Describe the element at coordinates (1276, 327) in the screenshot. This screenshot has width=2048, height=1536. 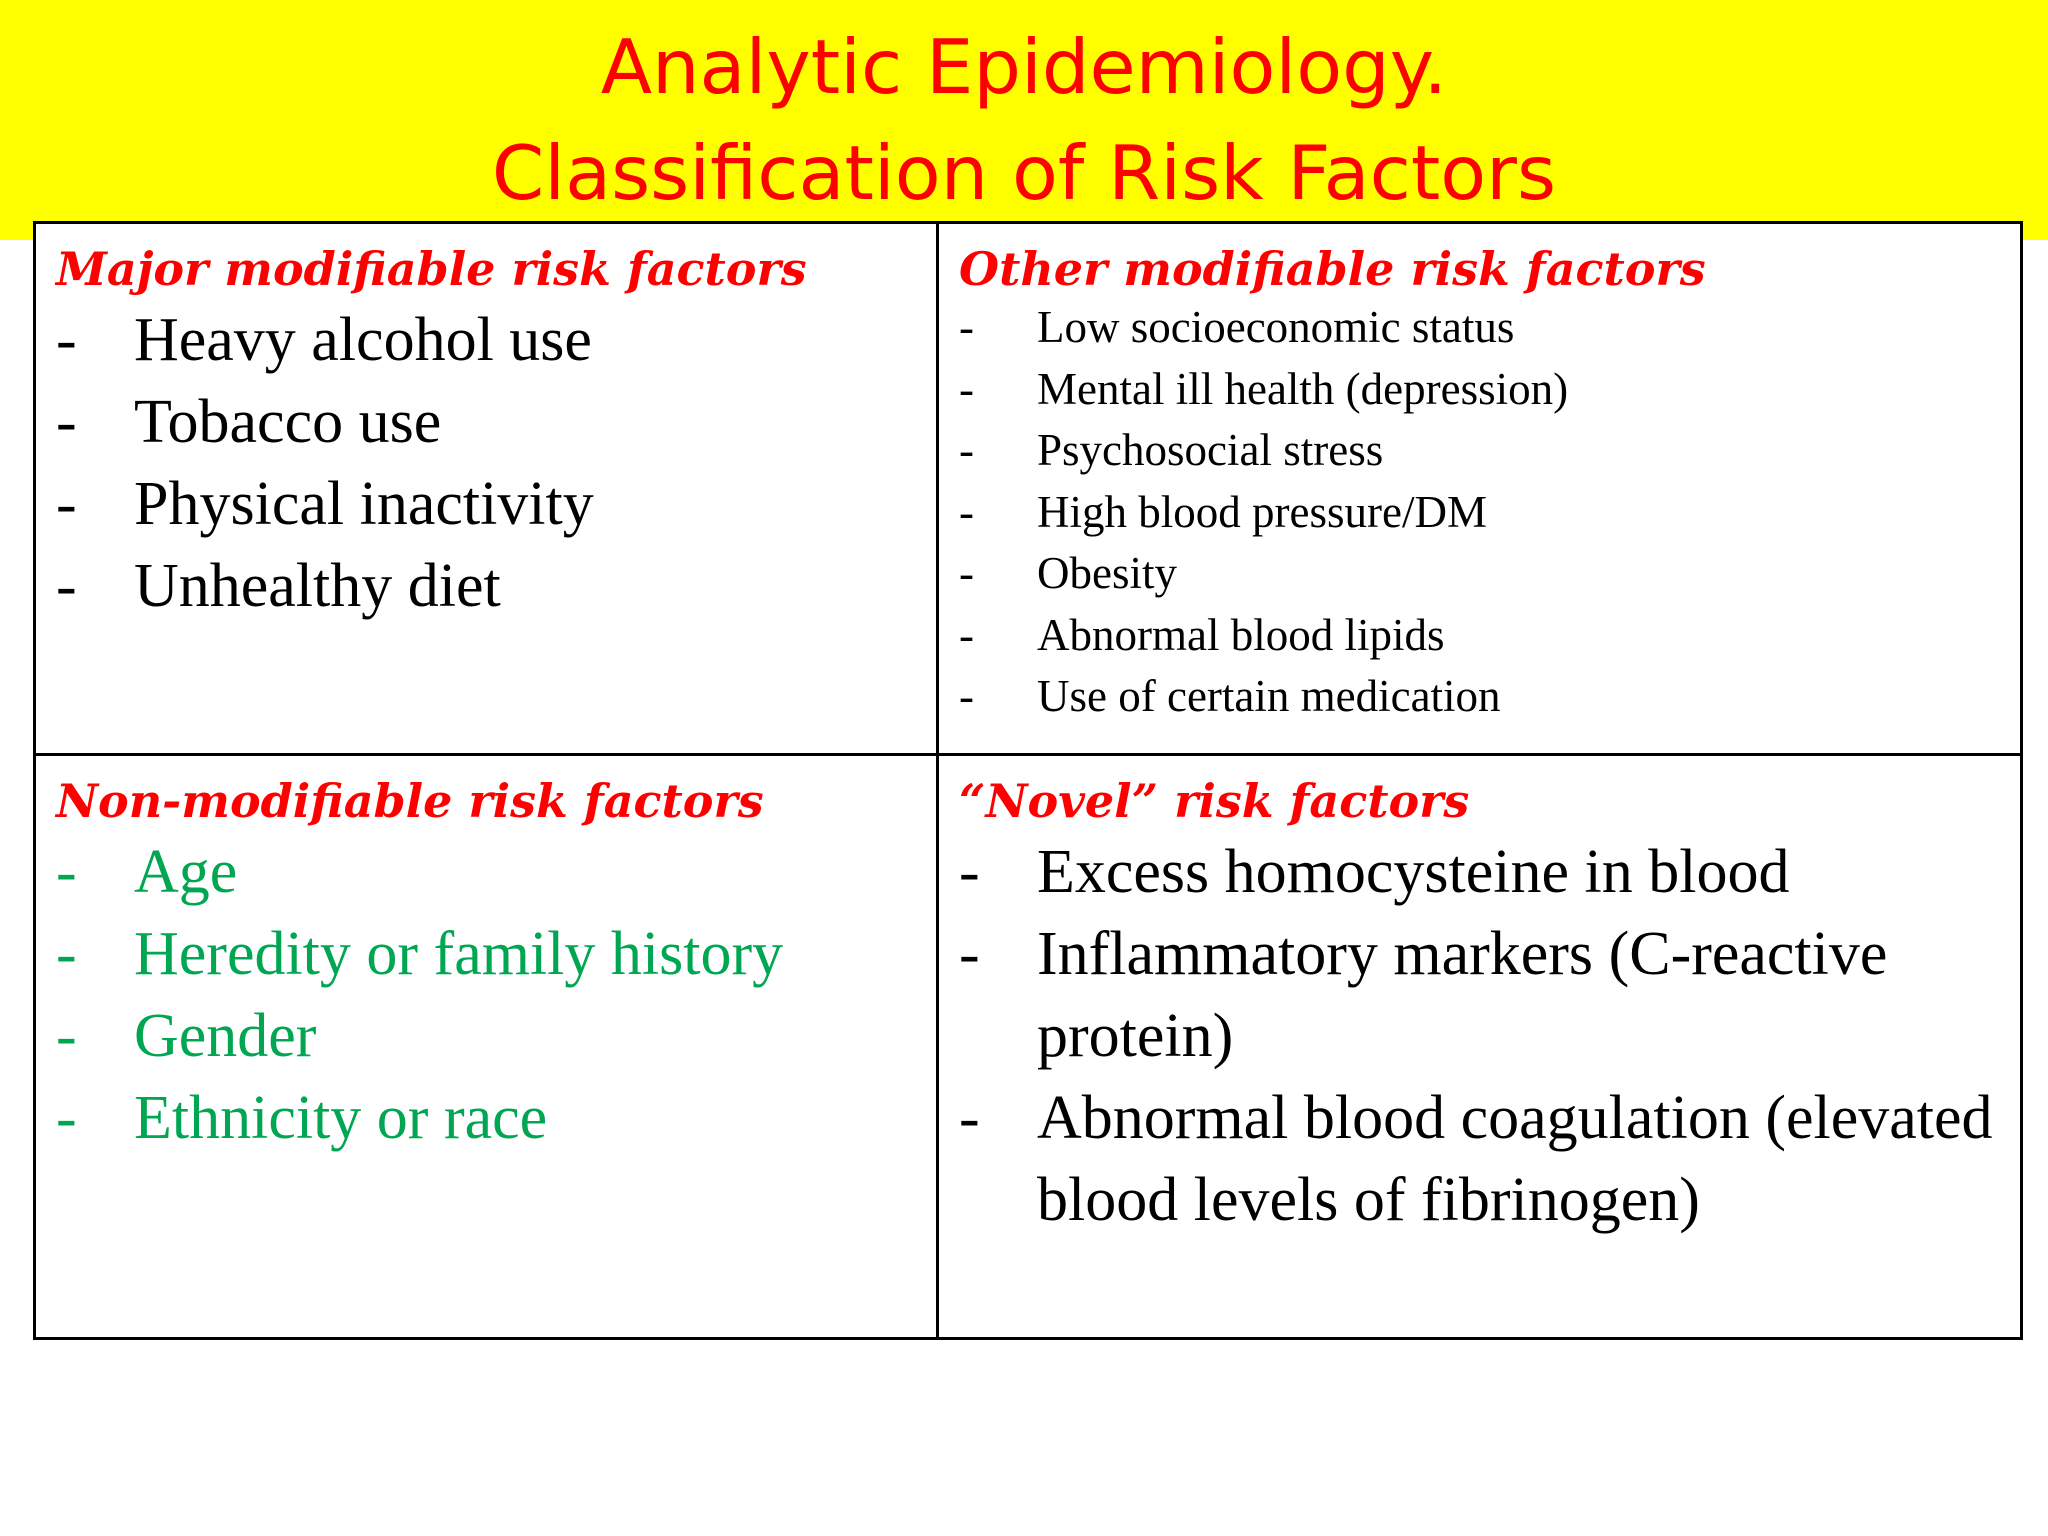
I see `list-item-text: Low socioeconomic status` at that location.